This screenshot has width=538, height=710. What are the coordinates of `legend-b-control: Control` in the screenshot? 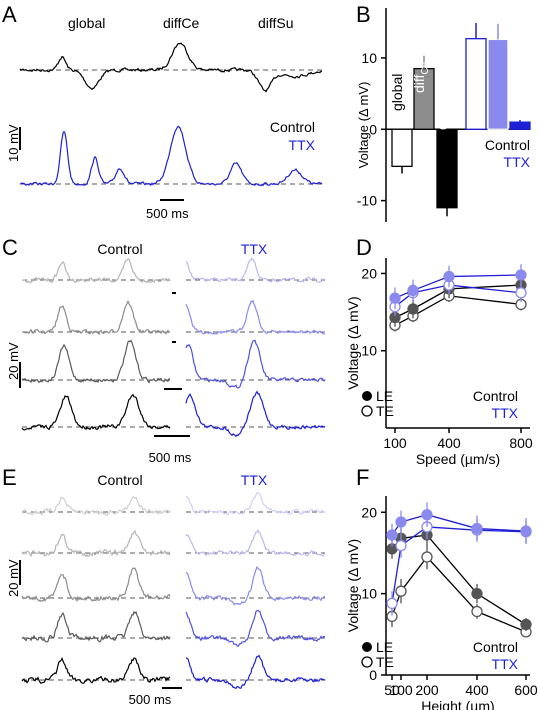 It's located at (507, 145).